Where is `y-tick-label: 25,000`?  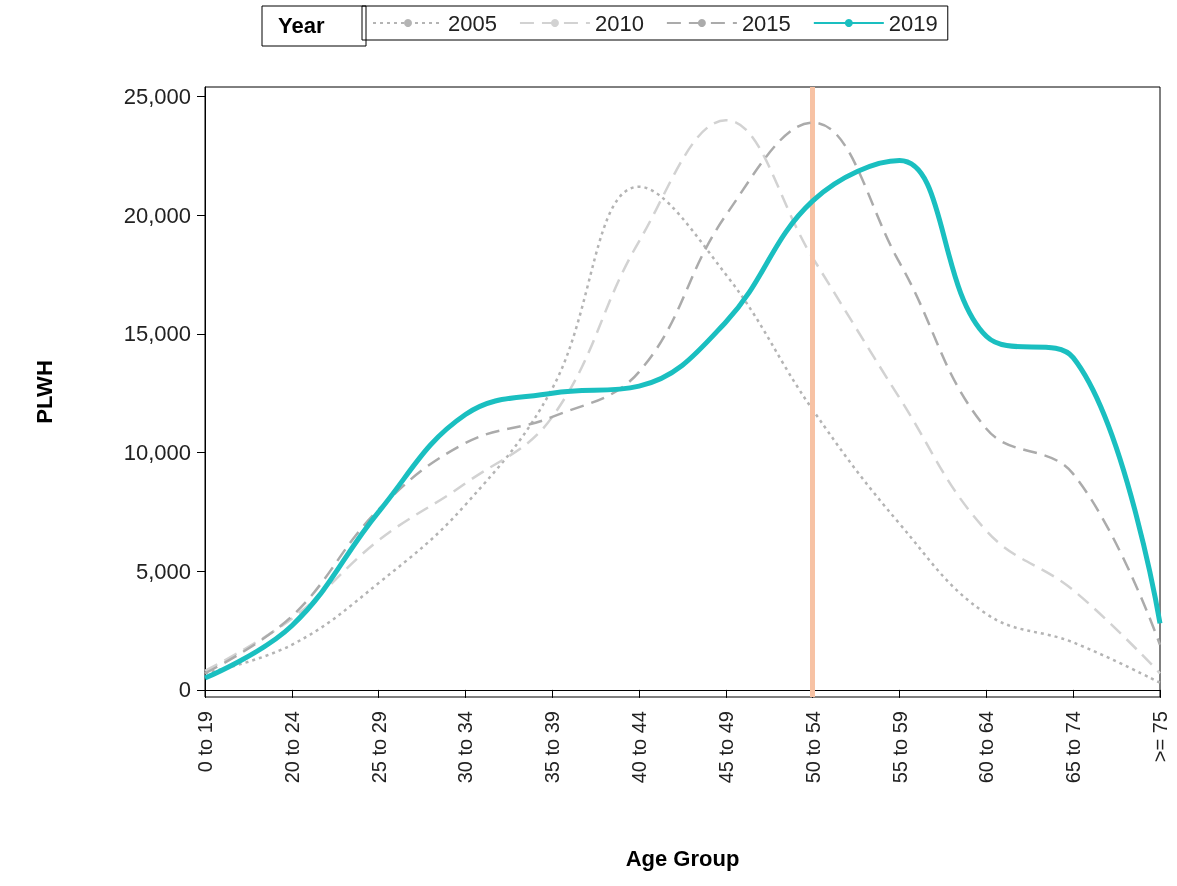
y-tick-label: 25,000 is located at coordinates (157, 96).